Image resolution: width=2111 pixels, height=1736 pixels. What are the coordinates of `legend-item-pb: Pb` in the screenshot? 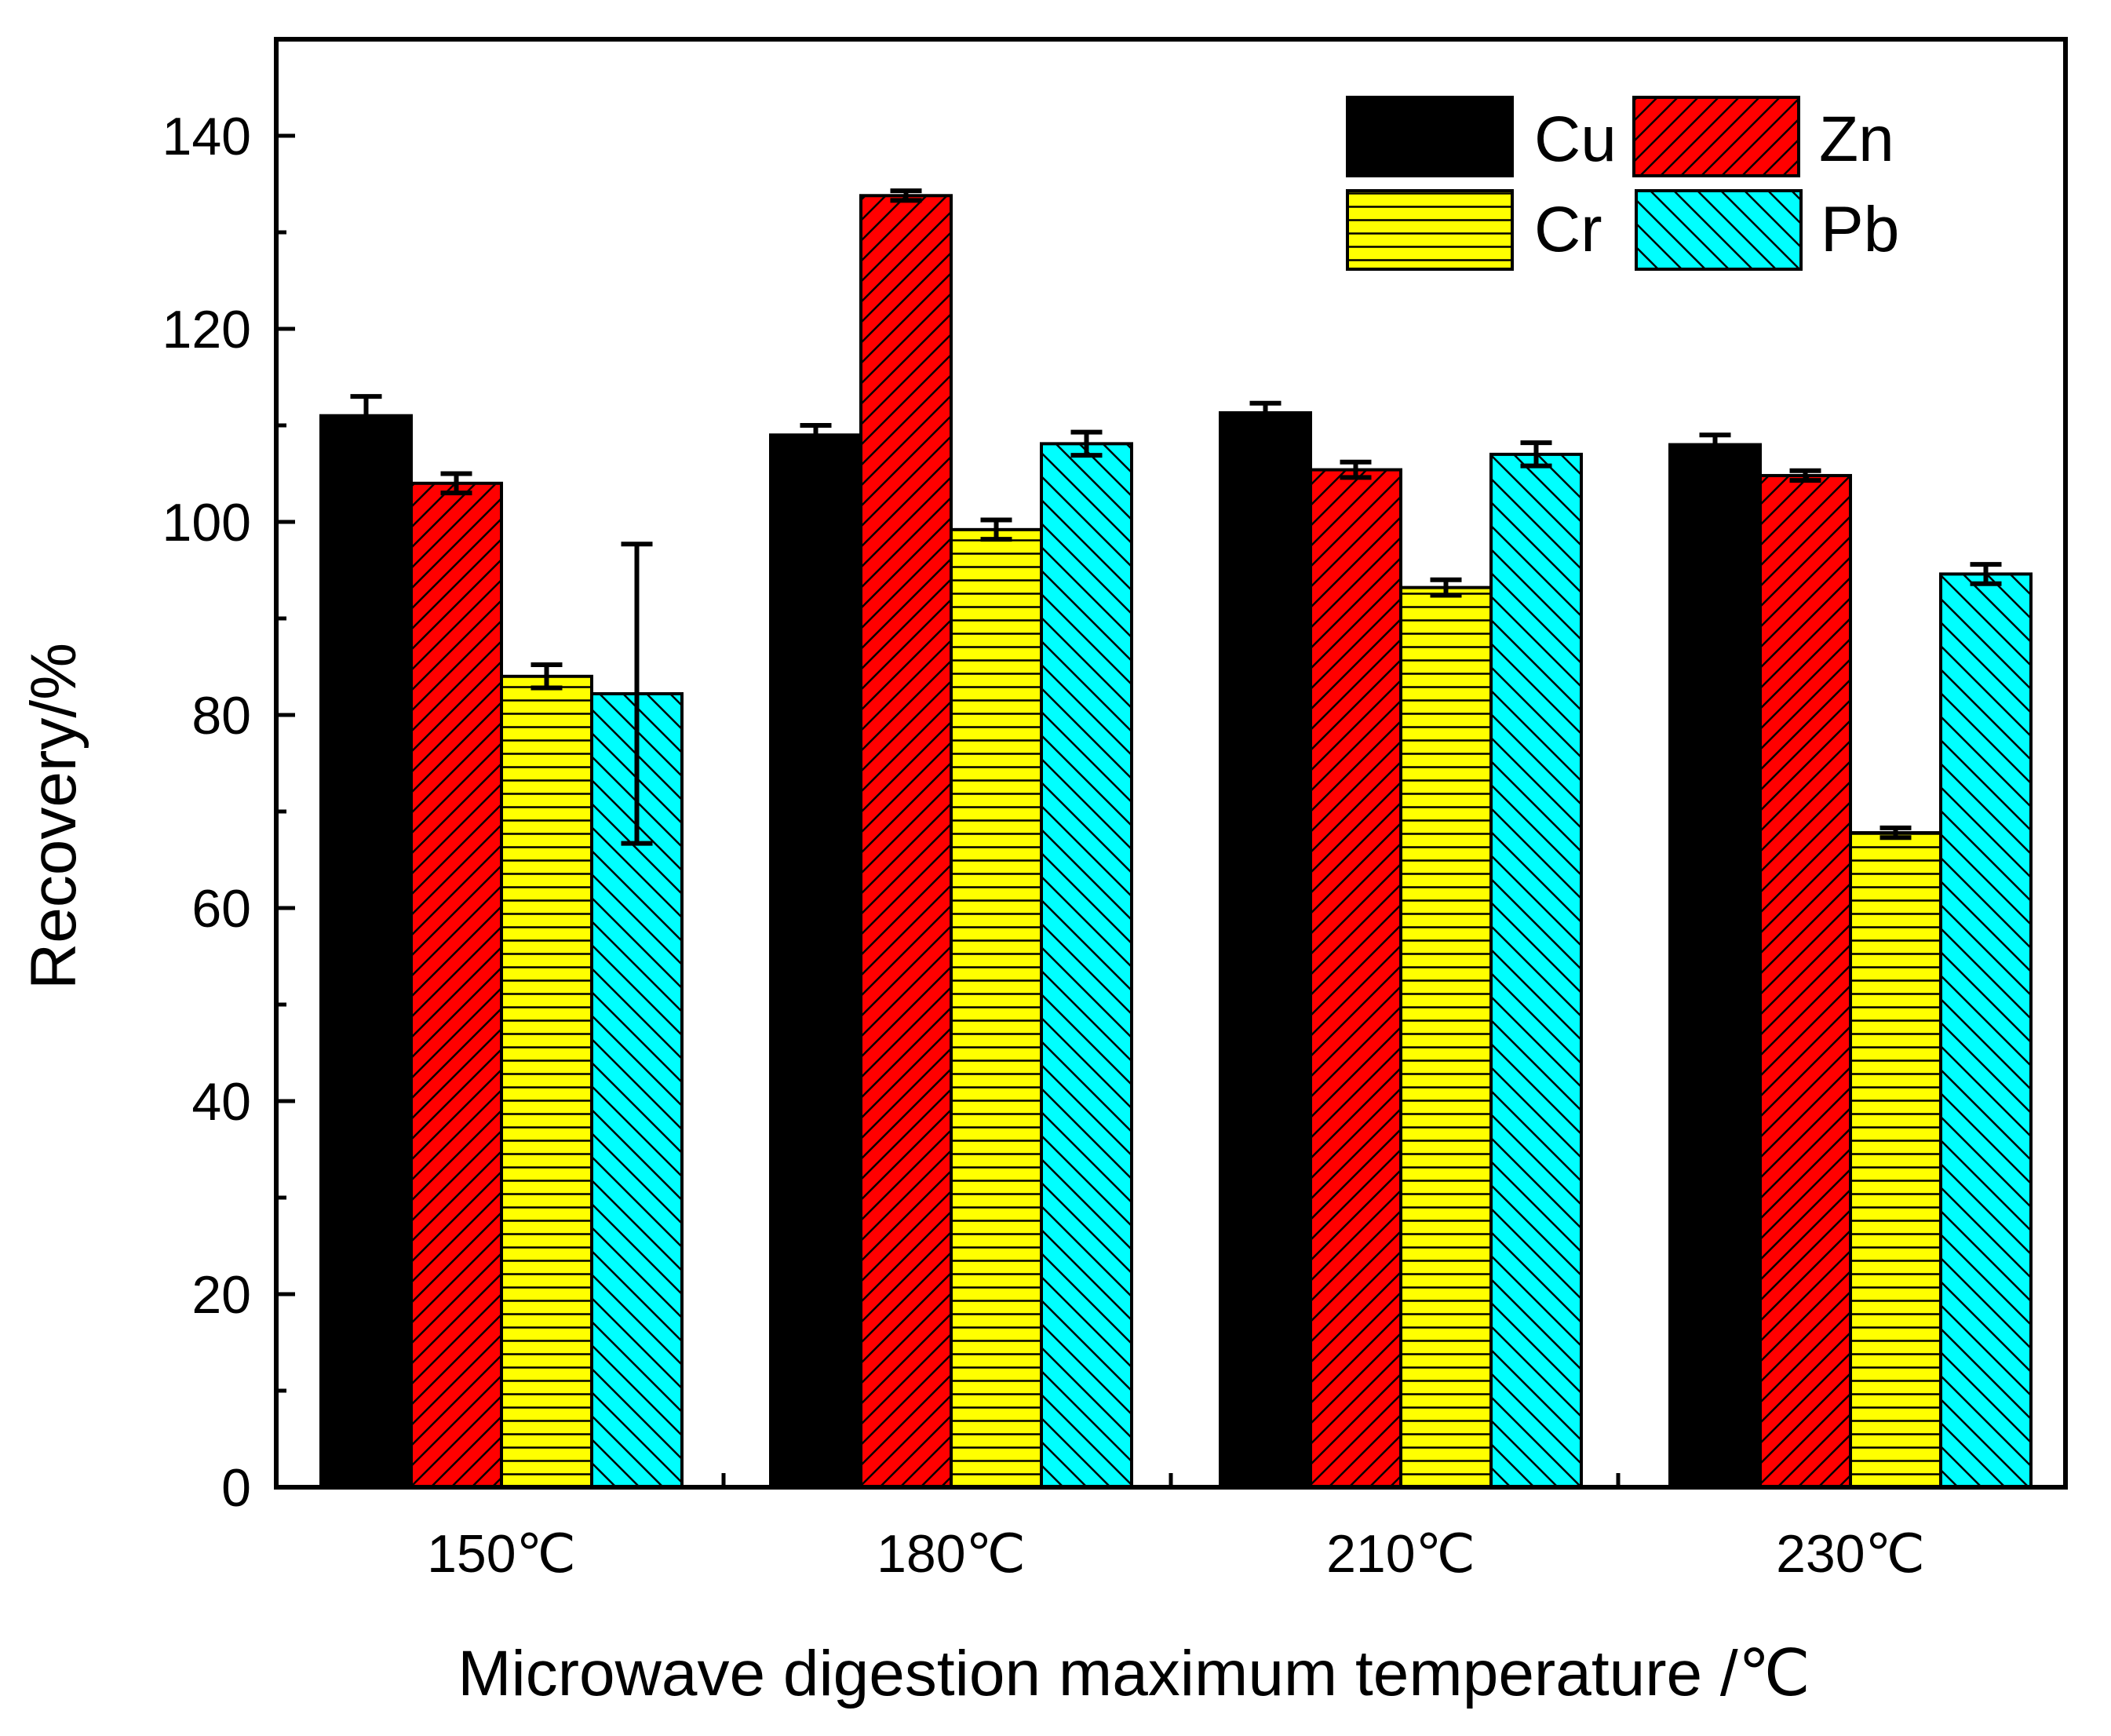 It's located at (1767, 230).